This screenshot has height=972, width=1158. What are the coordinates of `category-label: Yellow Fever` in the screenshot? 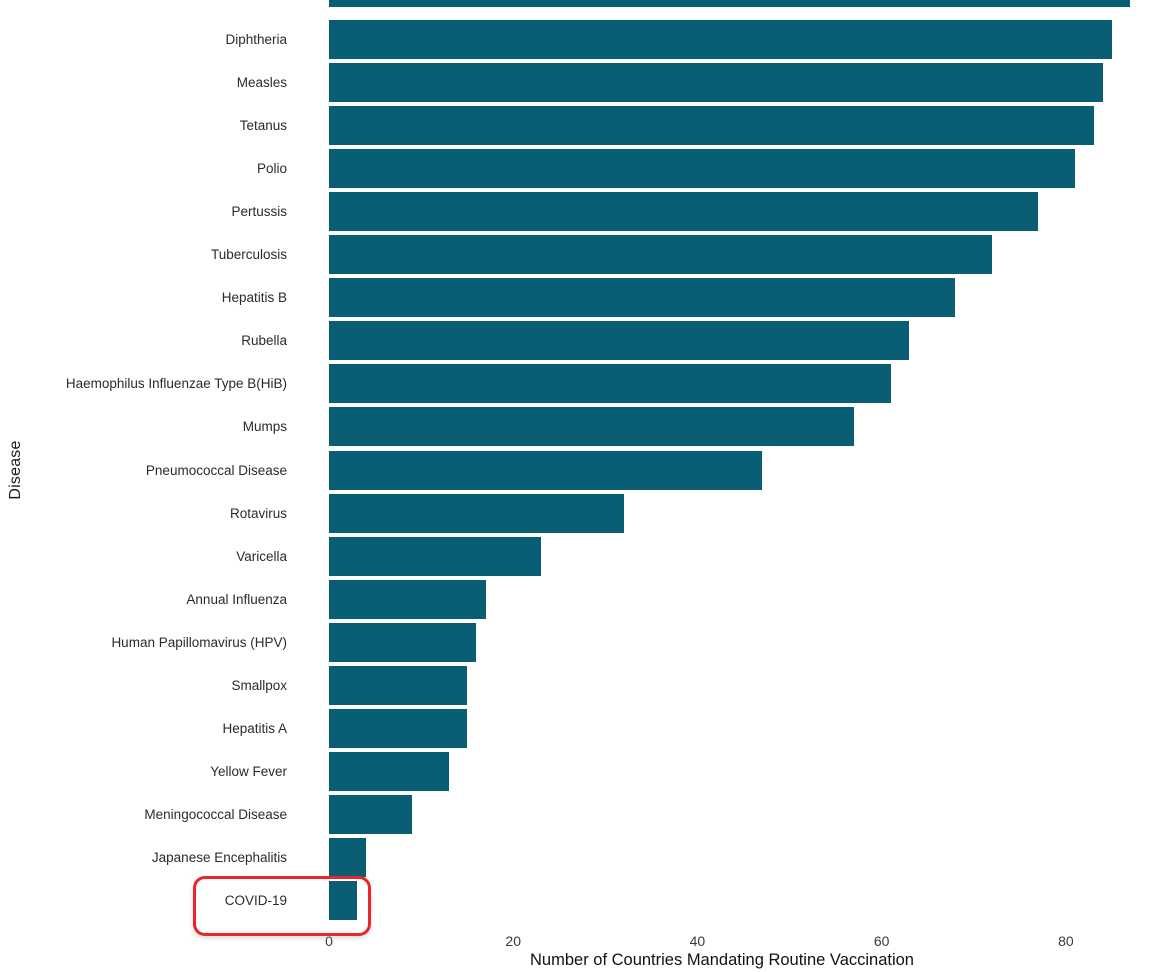 It's located at (248, 771).